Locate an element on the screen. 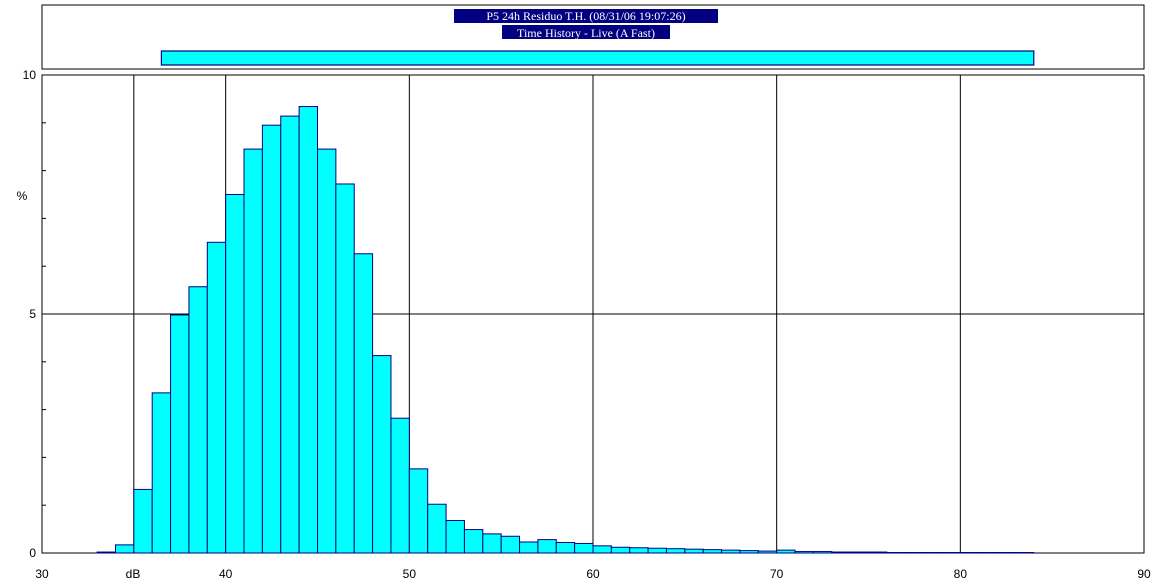 The width and height of the screenshot is (1152, 585). x-tick-label: 50 is located at coordinates (410, 574).